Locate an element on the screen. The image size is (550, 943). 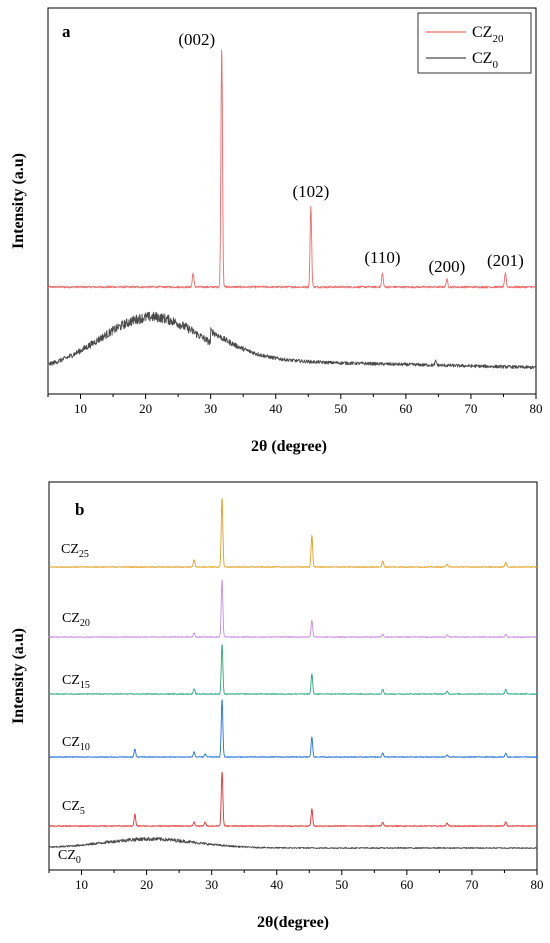
series-label-cz20: CZ20 is located at coordinates (76, 620).